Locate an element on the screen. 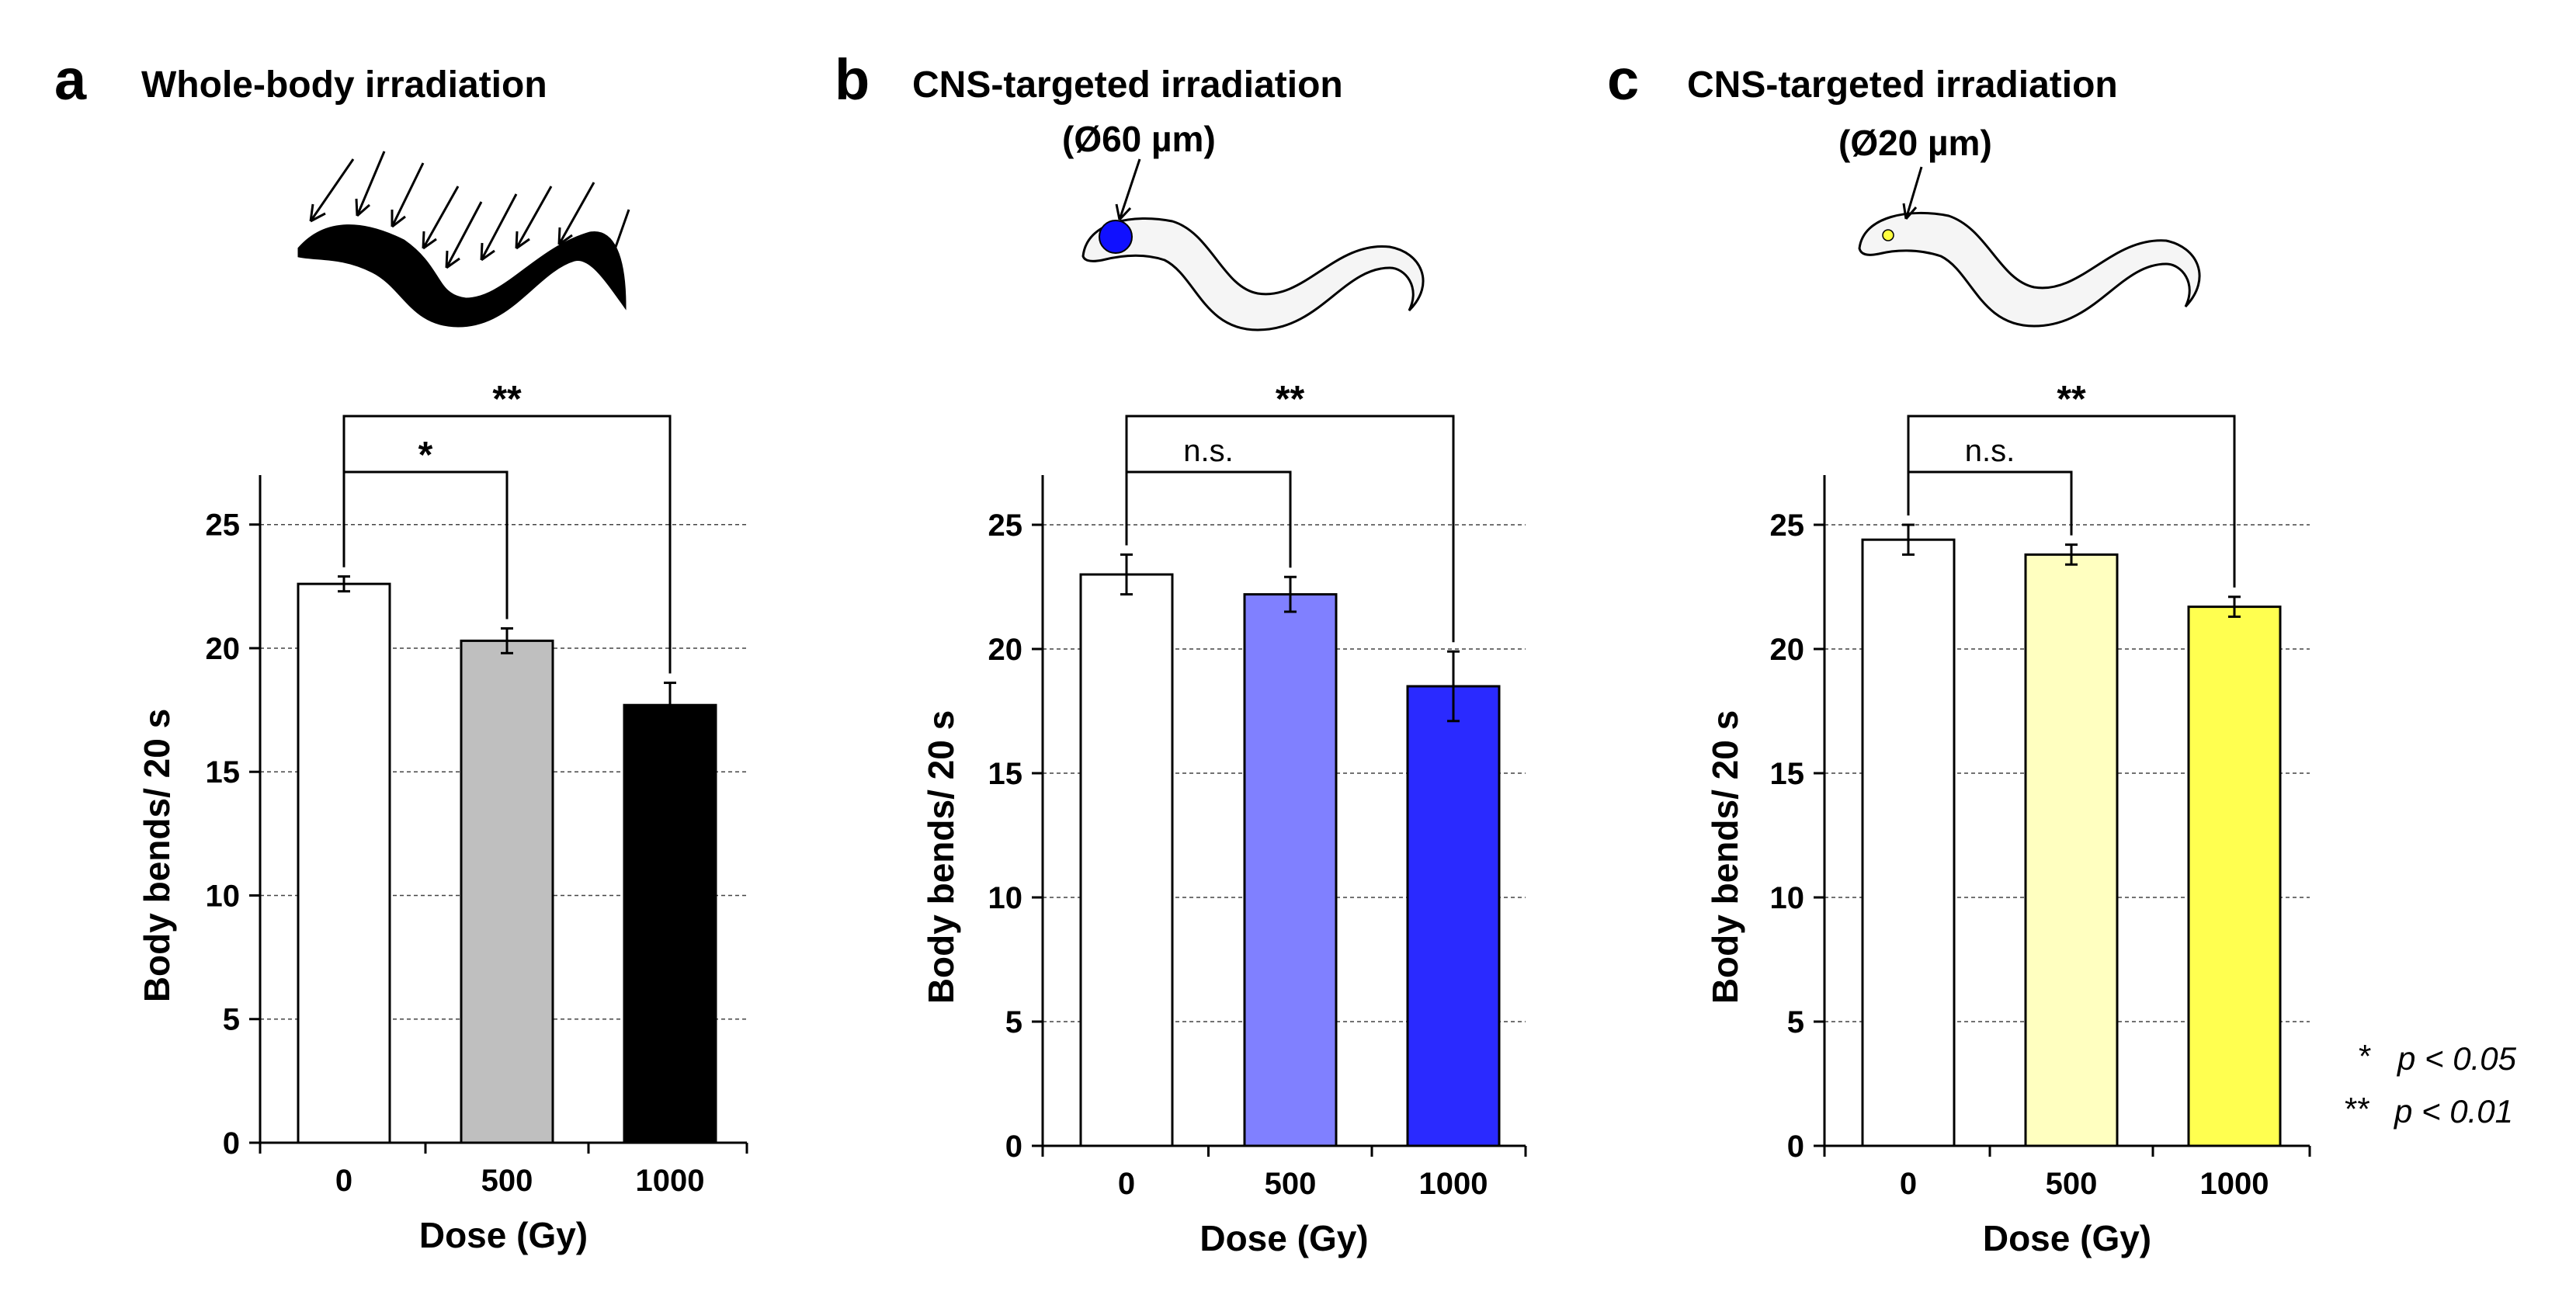  worm-body-black is located at coordinates (462, 276).